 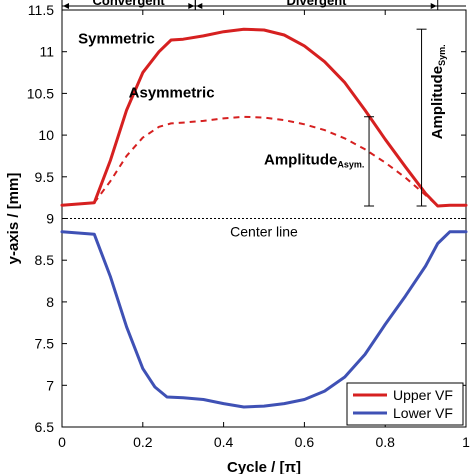 What do you see at coordinates (50, 302) in the screenshot?
I see `y-tick-label: 8` at bounding box center [50, 302].